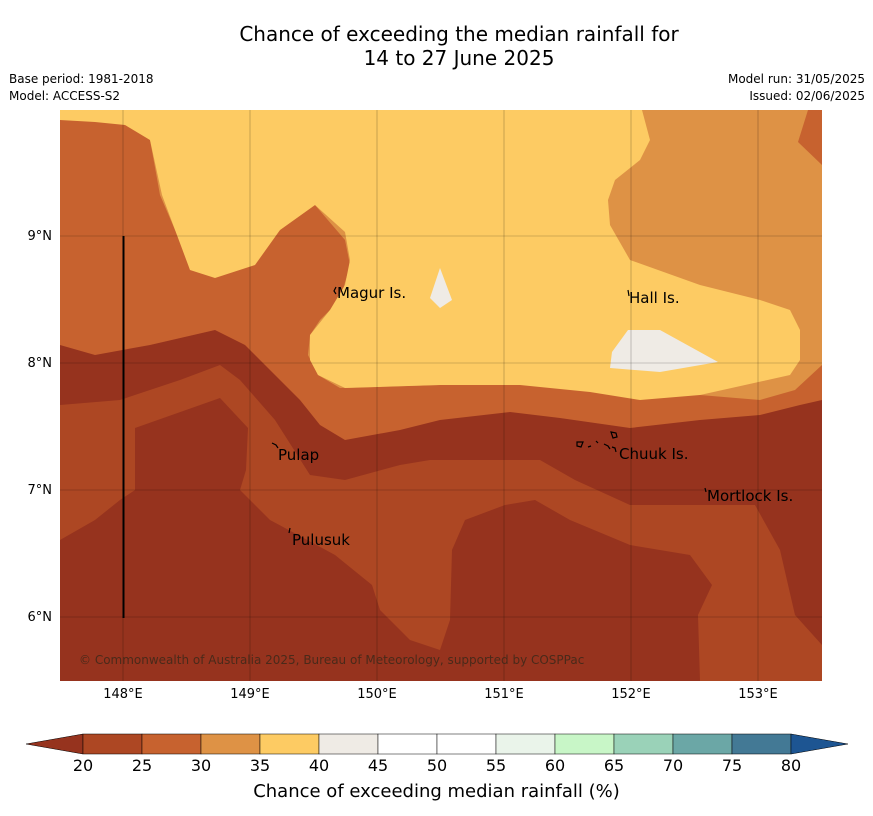  What do you see at coordinates (504, 694) in the screenshot?
I see `x-tick-151e: 151°E` at bounding box center [504, 694].